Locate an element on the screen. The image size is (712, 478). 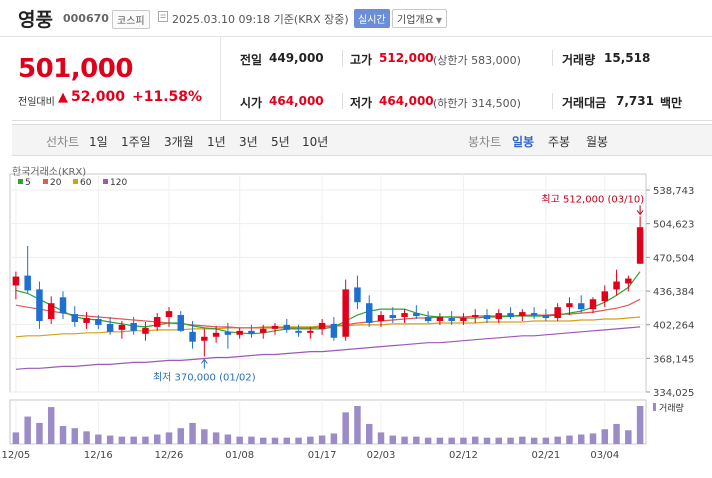
period-1w: 1주일 is located at coordinates (136, 142).